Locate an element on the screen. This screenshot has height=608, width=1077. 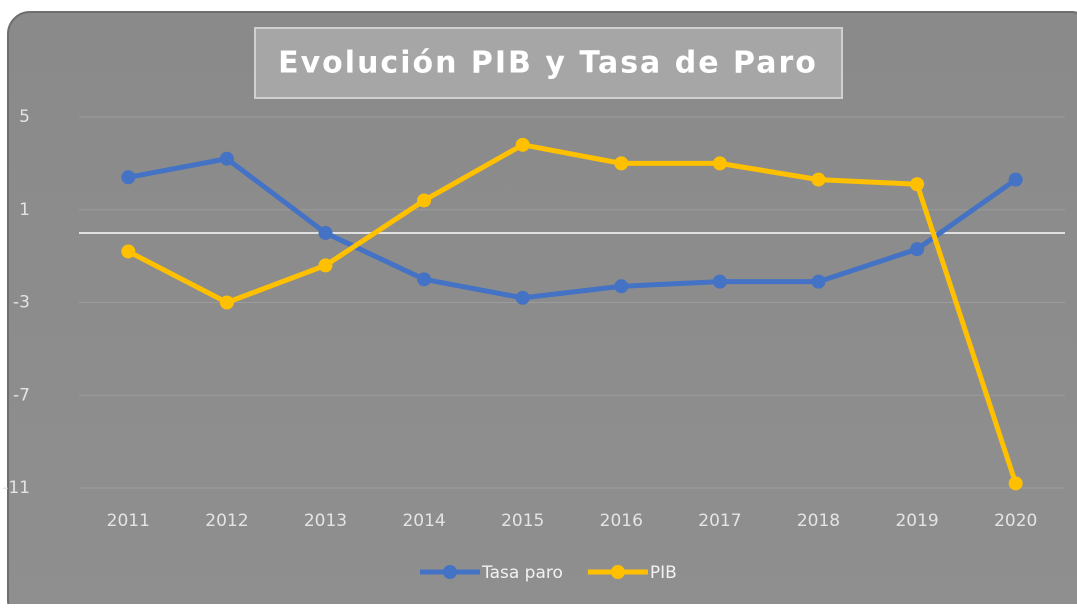
y-tick-label: -11 is located at coordinates (16, 488).